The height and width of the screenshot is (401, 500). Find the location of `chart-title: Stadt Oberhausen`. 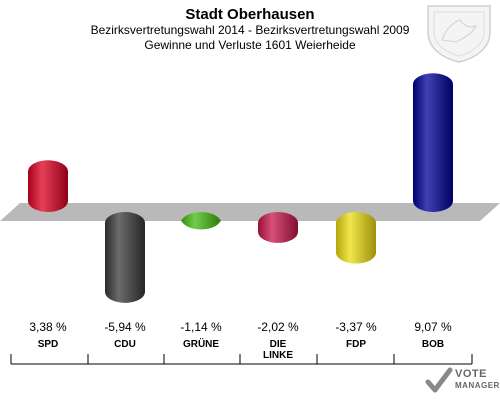

chart-title: Stadt Oberhausen is located at coordinates (250, 14).